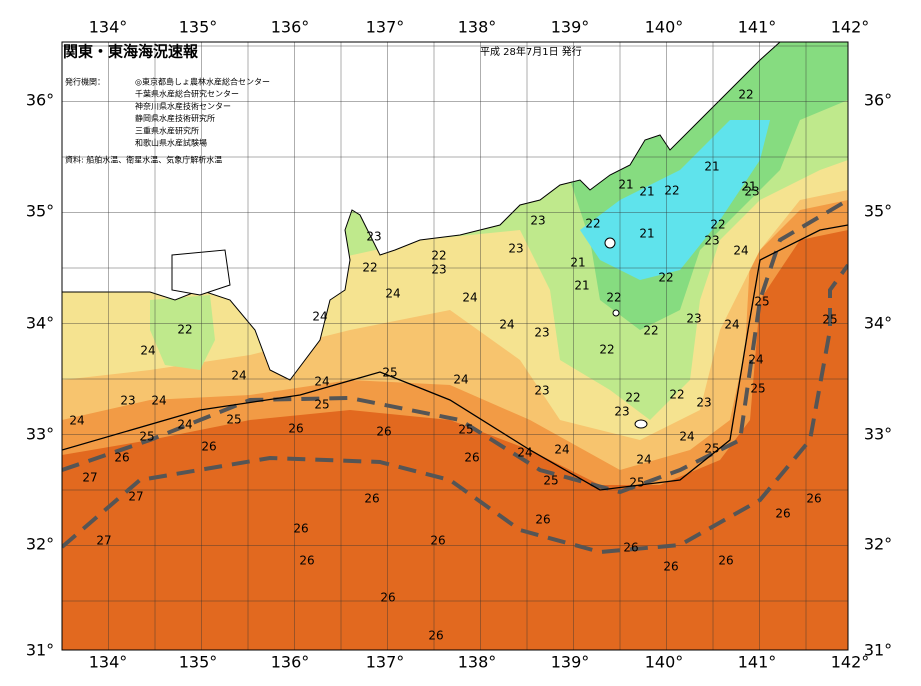 The width and height of the screenshot is (921, 686). What do you see at coordinates (108, 27) in the screenshot?
I see `lon-label: 134°` at bounding box center [108, 27].